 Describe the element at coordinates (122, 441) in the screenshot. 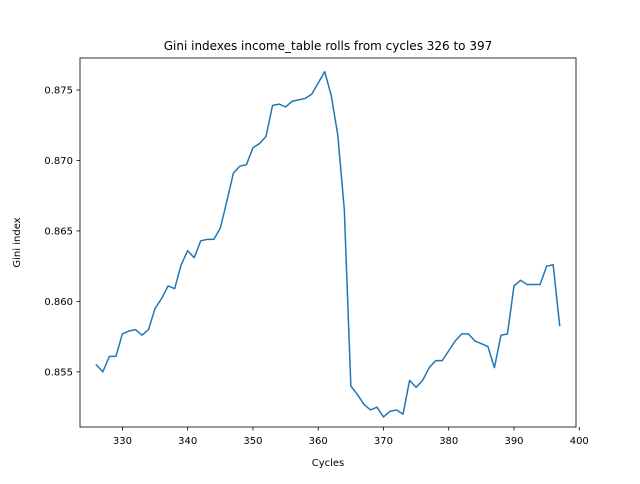

I see `x-tick-label: 330` at that location.